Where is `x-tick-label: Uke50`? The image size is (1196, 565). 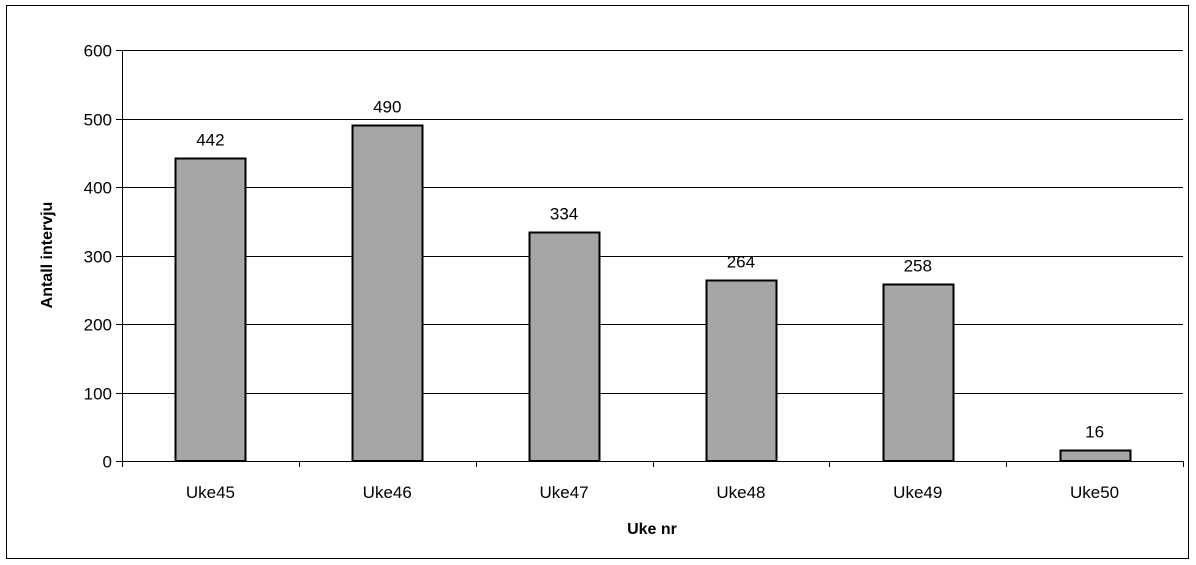
x-tick-label: Uke50 is located at coordinates (1094, 492).